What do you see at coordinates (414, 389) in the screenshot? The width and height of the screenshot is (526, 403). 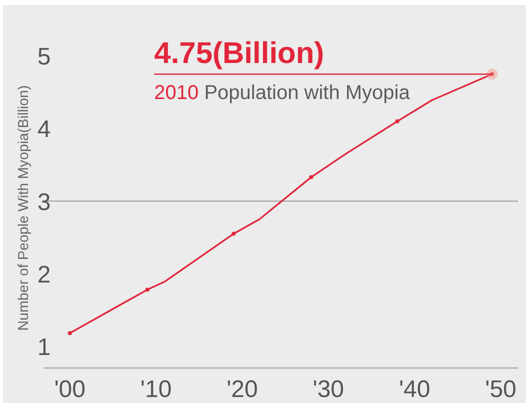 I see `x-tick-label: '40` at bounding box center [414, 389].